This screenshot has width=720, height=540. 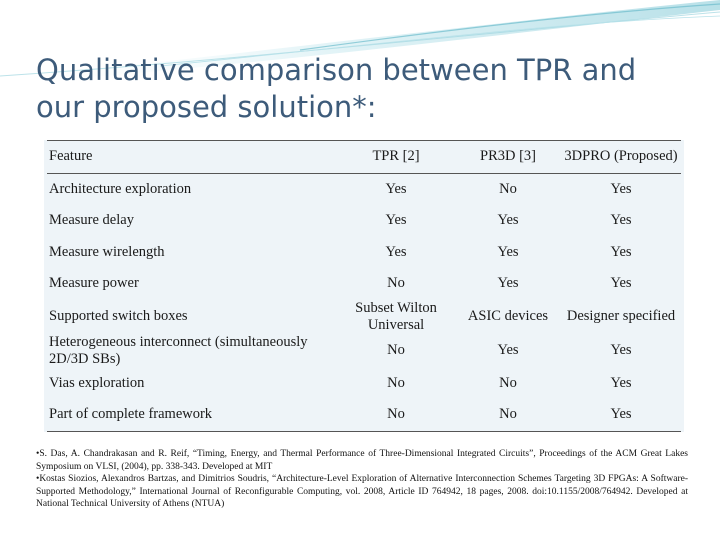 What do you see at coordinates (118, 316) in the screenshot?
I see `feature-cell: Supported switch boxes` at bounding box center [118, 316].